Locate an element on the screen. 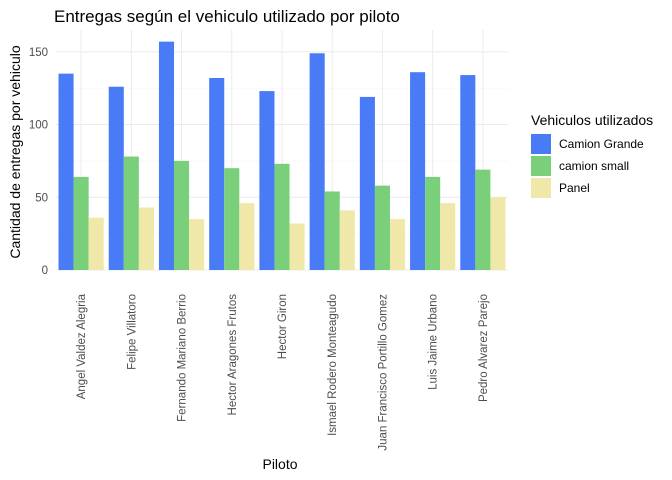 This screenshot has width=672, height=480. y-tick-label: 150 is located at coordinates (38, 53).